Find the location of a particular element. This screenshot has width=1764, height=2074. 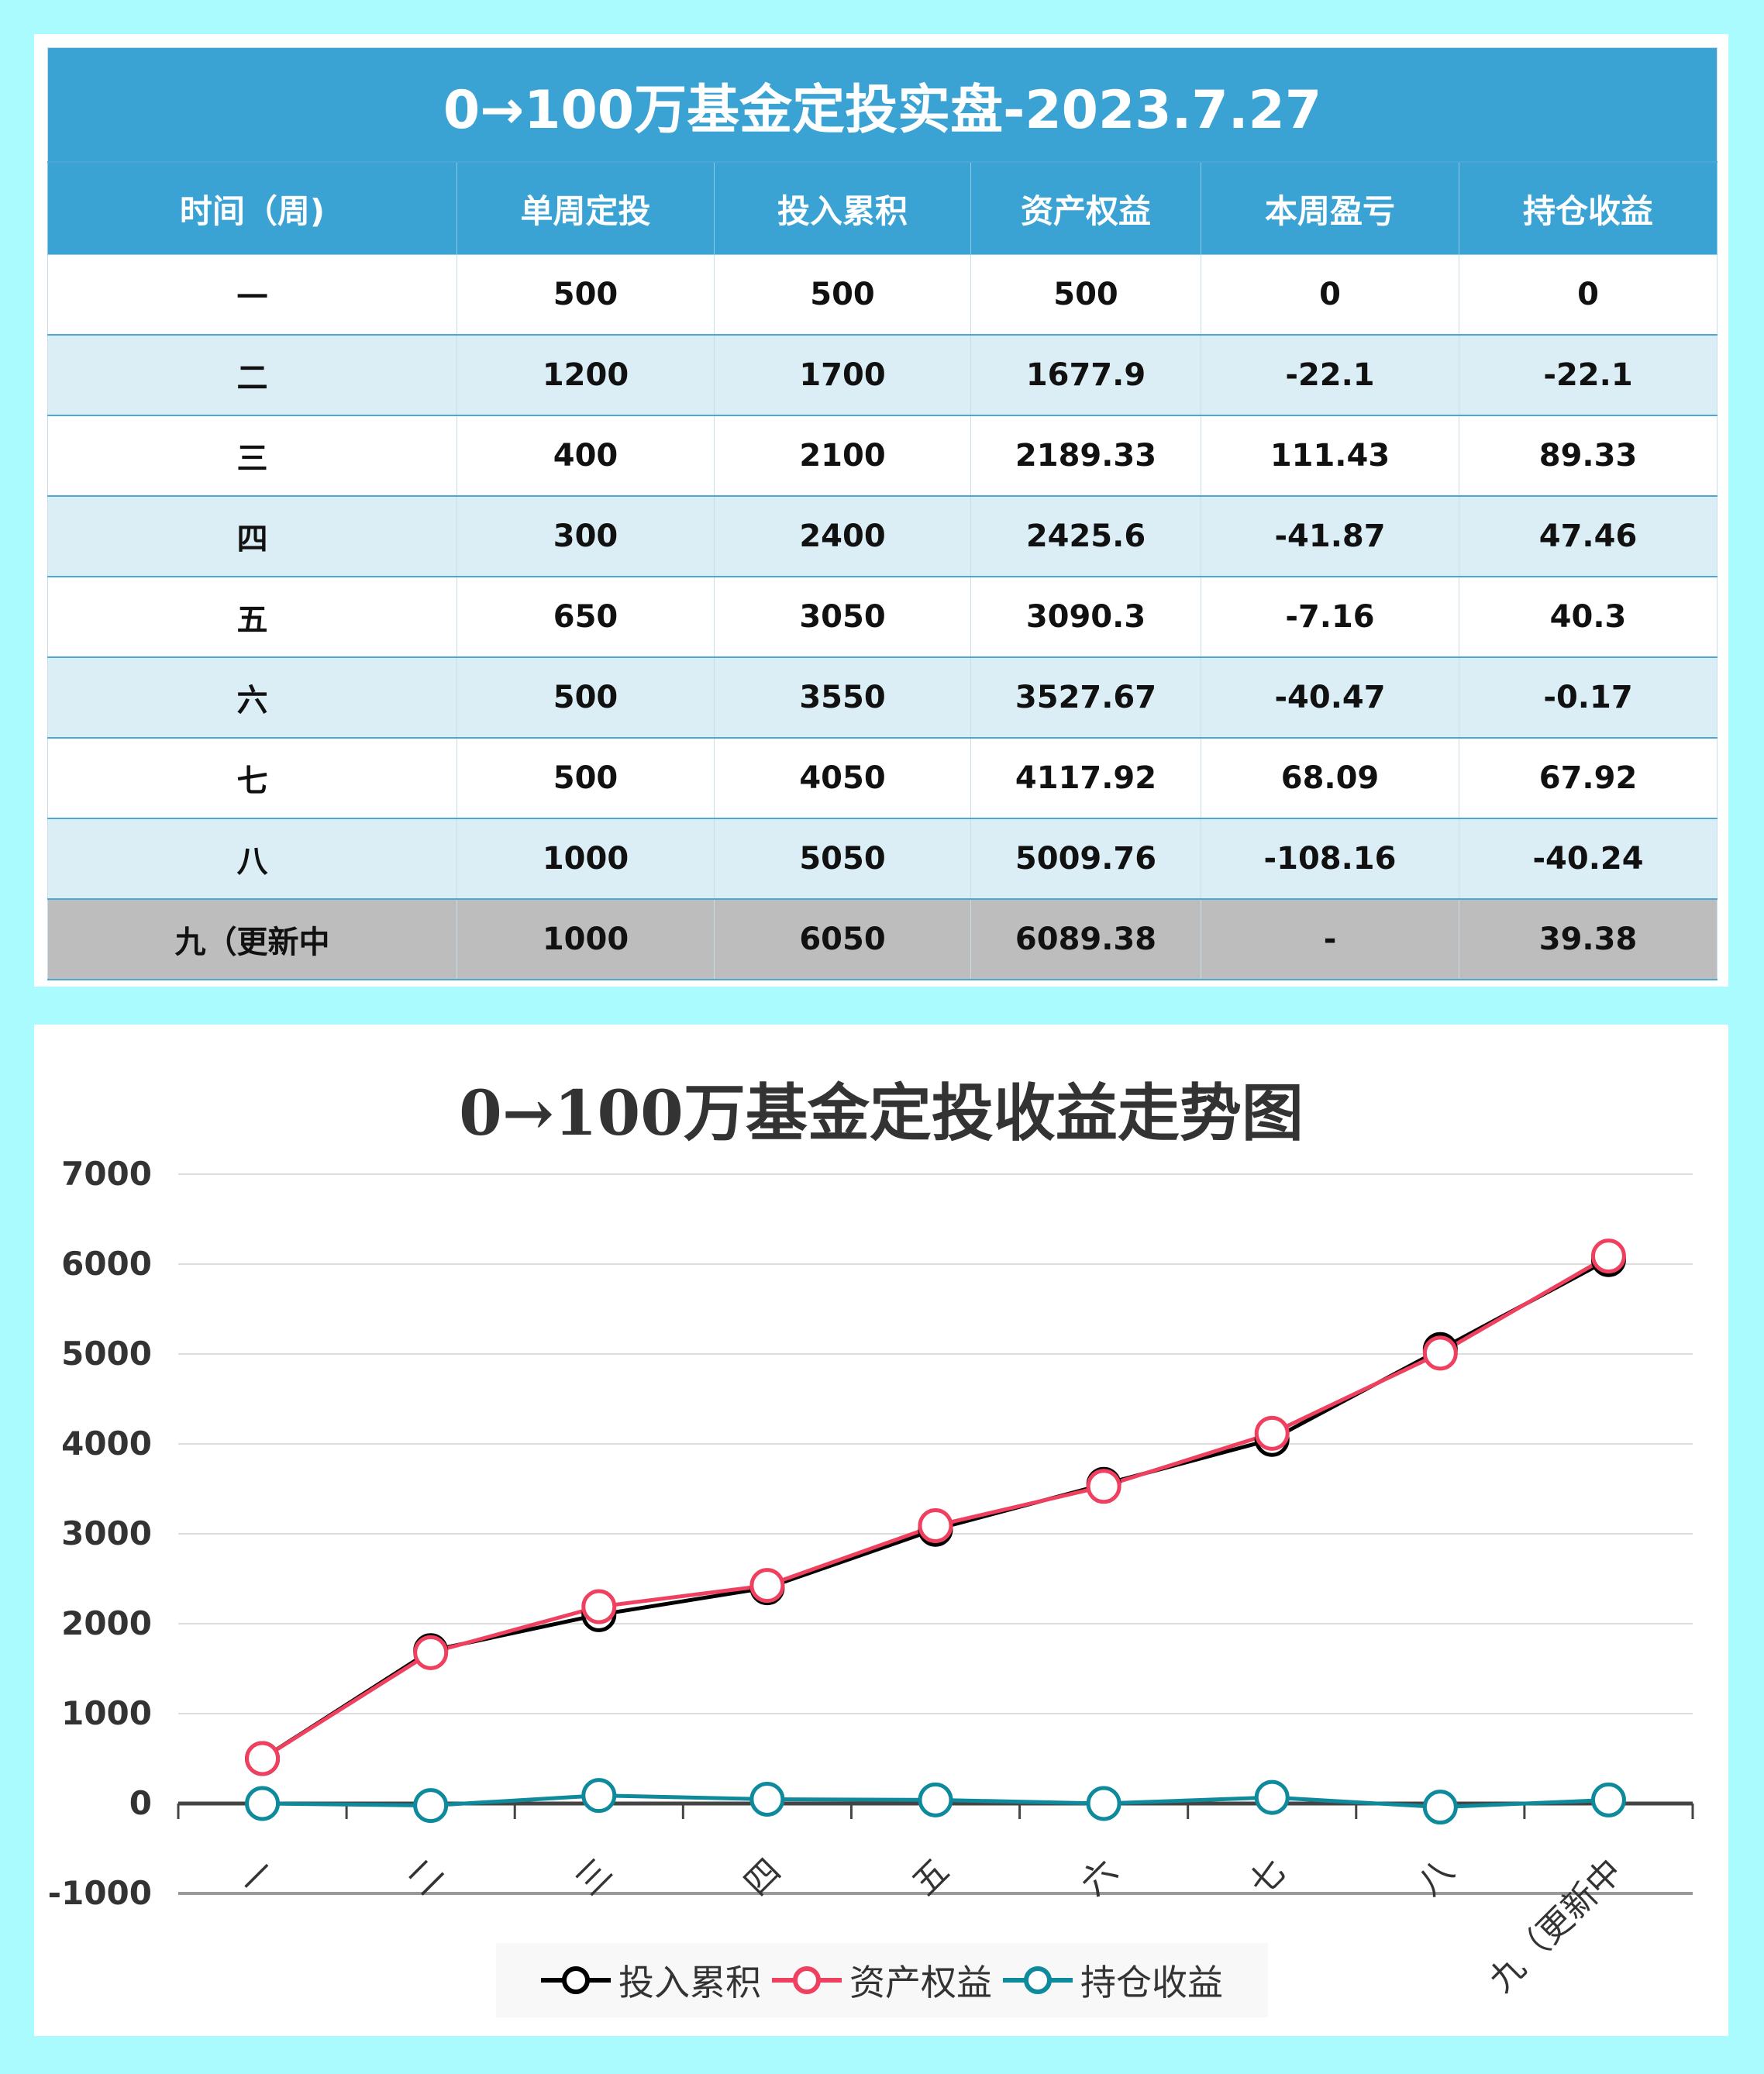

table-cell: 2100 is located at coordinates (842, 456).